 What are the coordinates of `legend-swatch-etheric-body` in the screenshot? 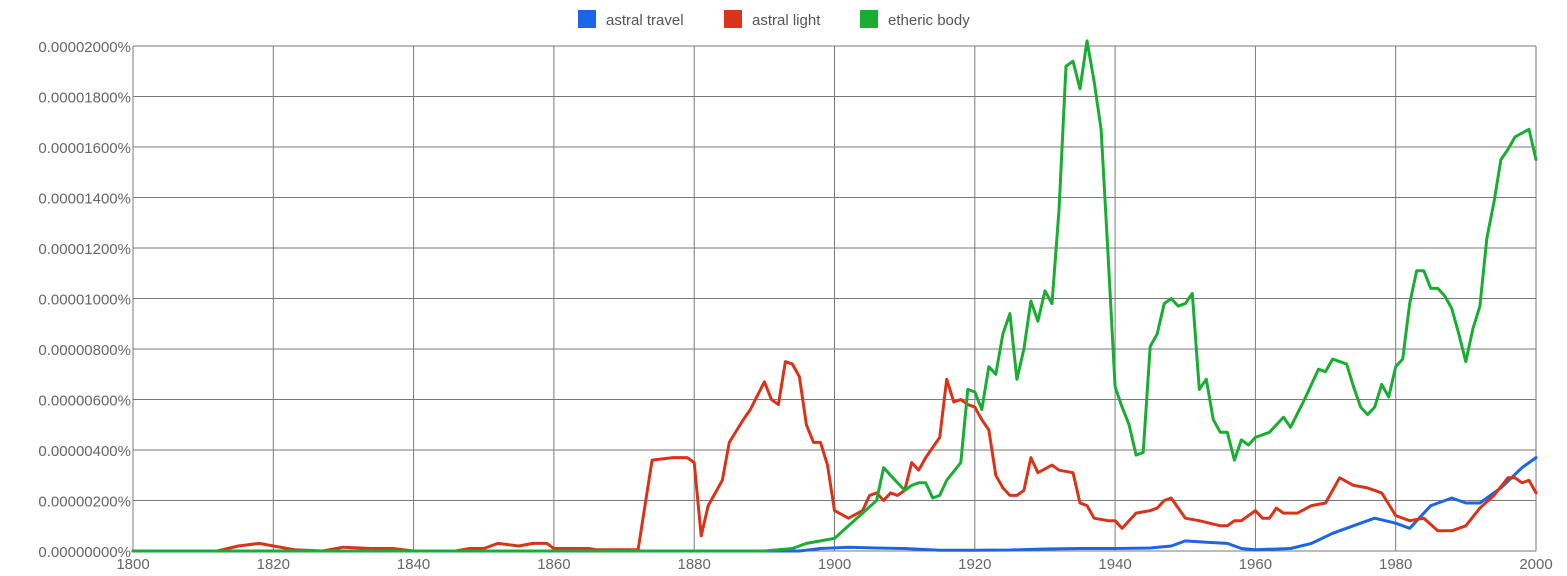 It's located at (869, 19).